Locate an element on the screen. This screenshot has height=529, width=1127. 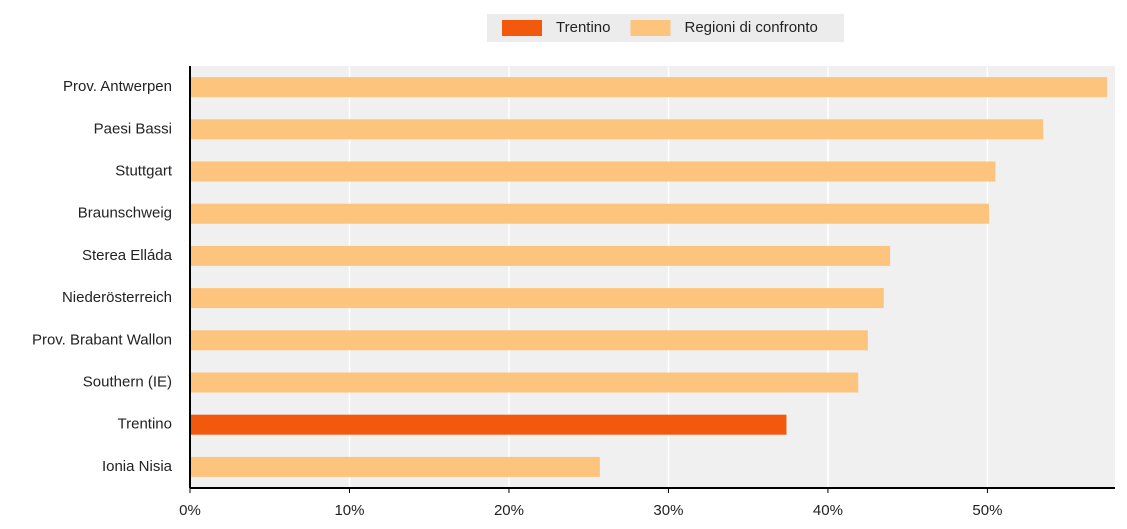
y-tick-label: Sterea Elláda is located at coordinates (127, 255).